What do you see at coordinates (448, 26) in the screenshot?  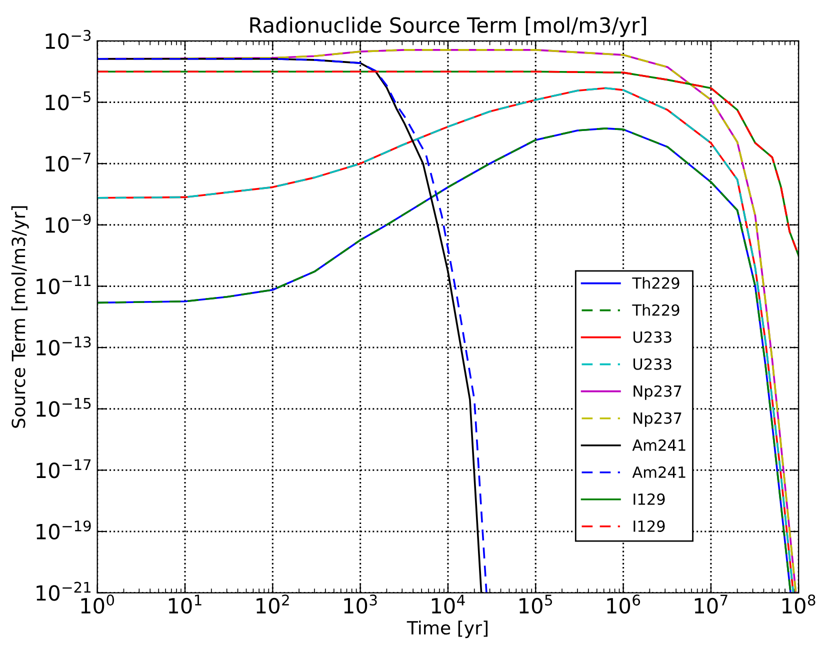 I see `chart-title: Radionuclide Source Term [mol/m3/yr]` at bounding box center [448, 26].